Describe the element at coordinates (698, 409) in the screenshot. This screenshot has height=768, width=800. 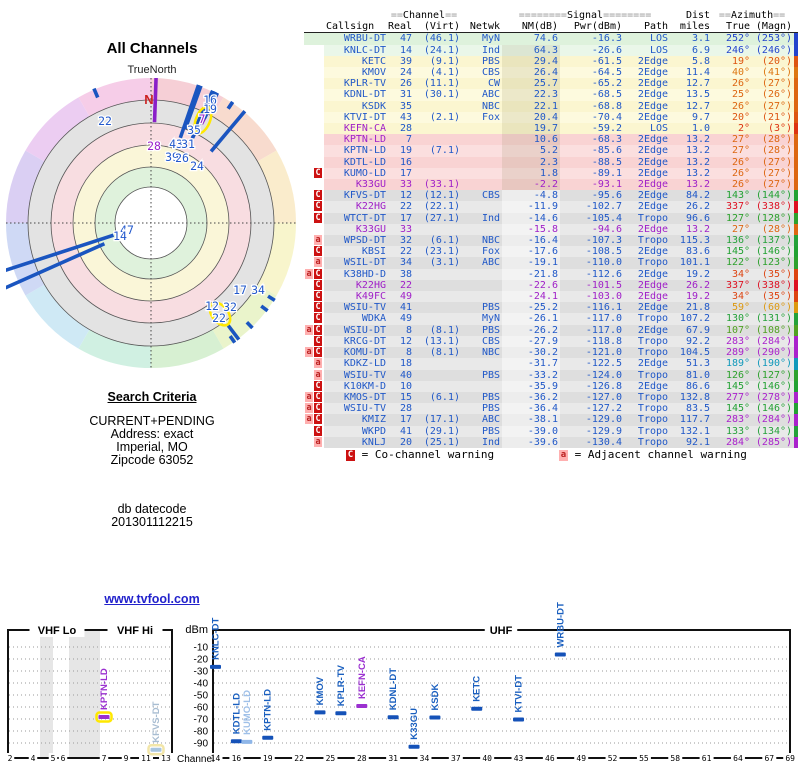
I see `miles-cell: 83.5` at that location.